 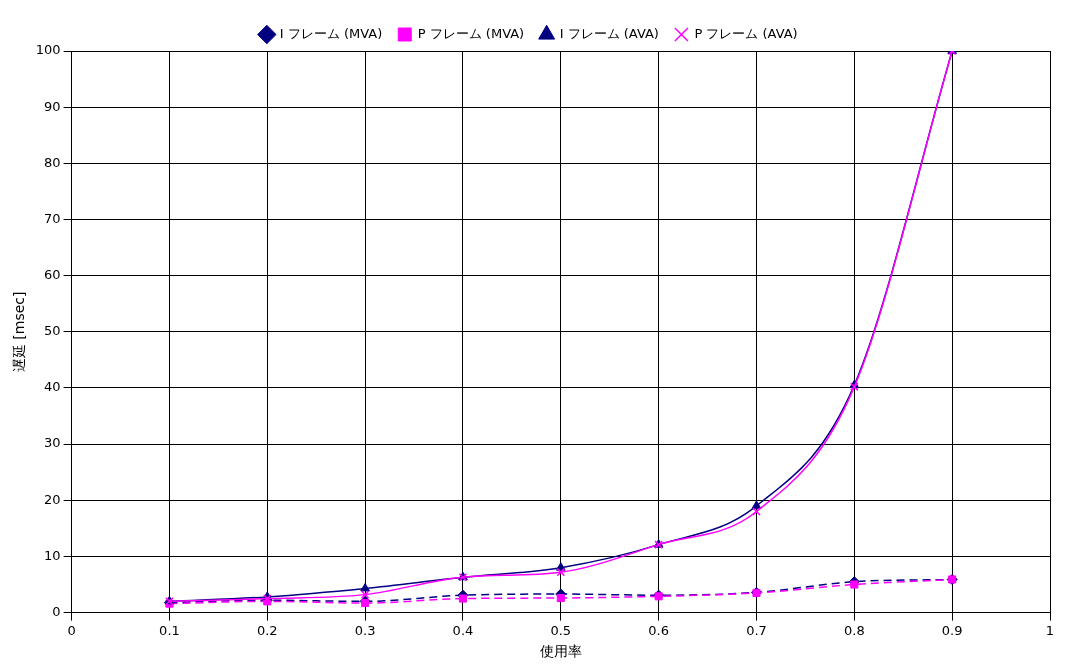 What do you see at coordinates (560, 651) in the screenshot?
I see `x-axis-title: 使用率` at bounding box center [560, 651].